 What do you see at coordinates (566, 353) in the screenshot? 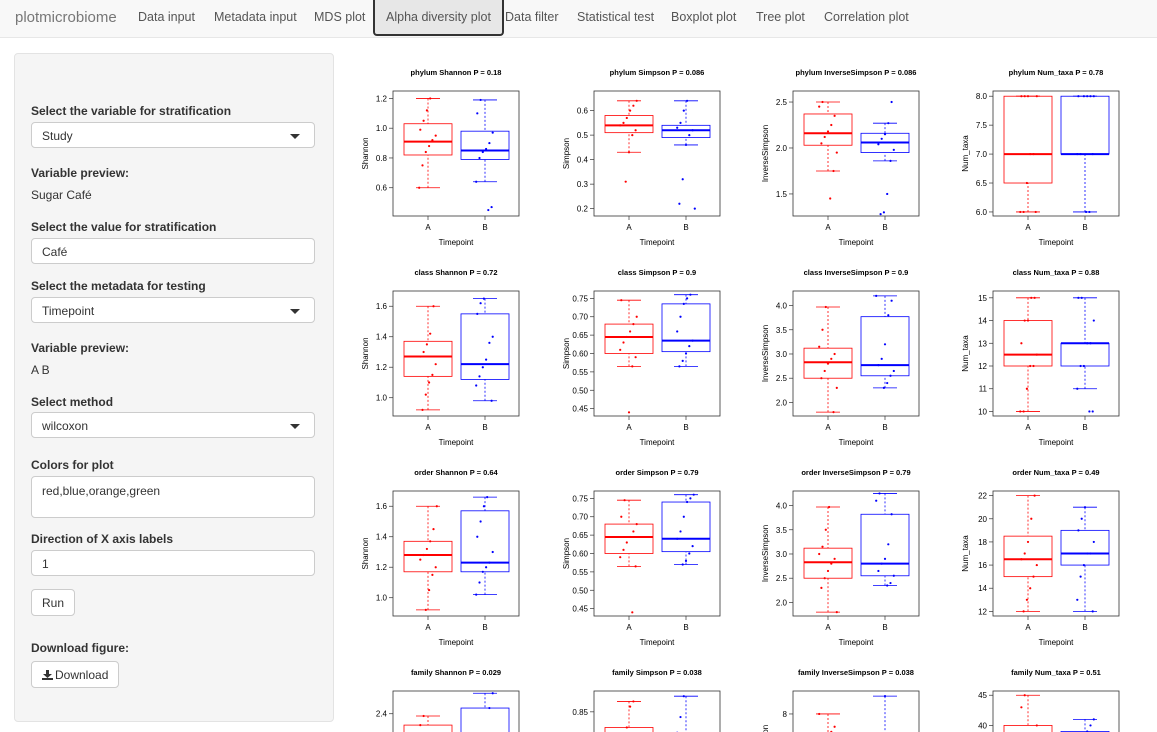
I see `y-axis-label: Simpson` at bounding box center [566, 353].